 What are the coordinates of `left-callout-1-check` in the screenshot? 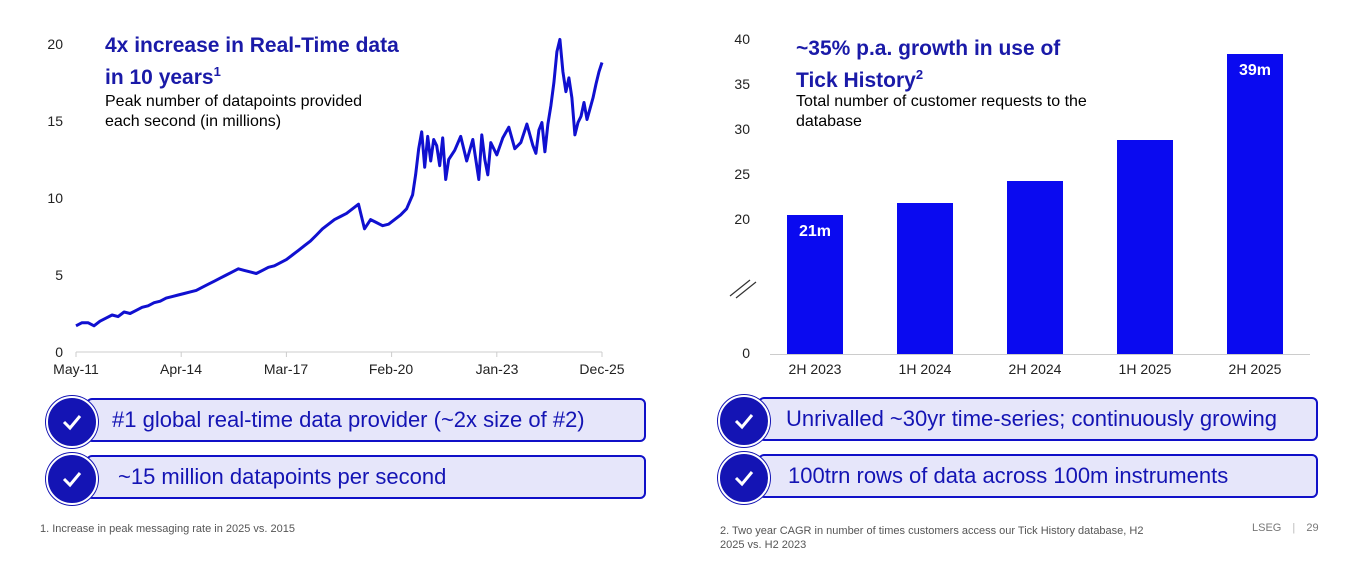 It's located at (72, 422).